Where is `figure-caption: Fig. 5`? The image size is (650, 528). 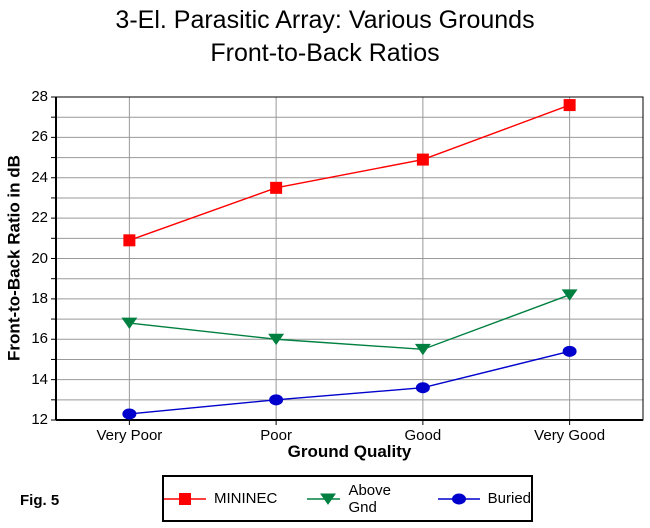
figure-caption: Fig. 5 is located at coordinates (40, 500).